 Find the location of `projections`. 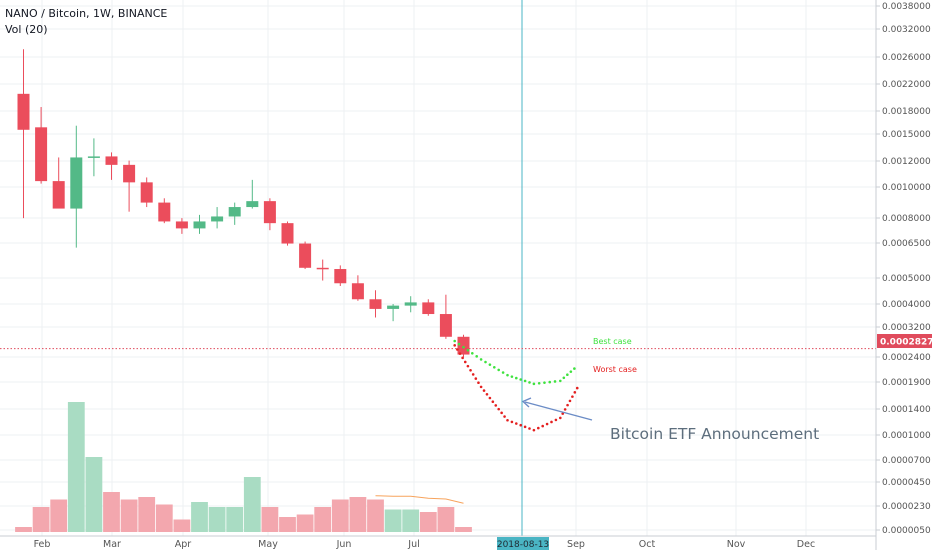

projections is located at coordinates (516, 385).